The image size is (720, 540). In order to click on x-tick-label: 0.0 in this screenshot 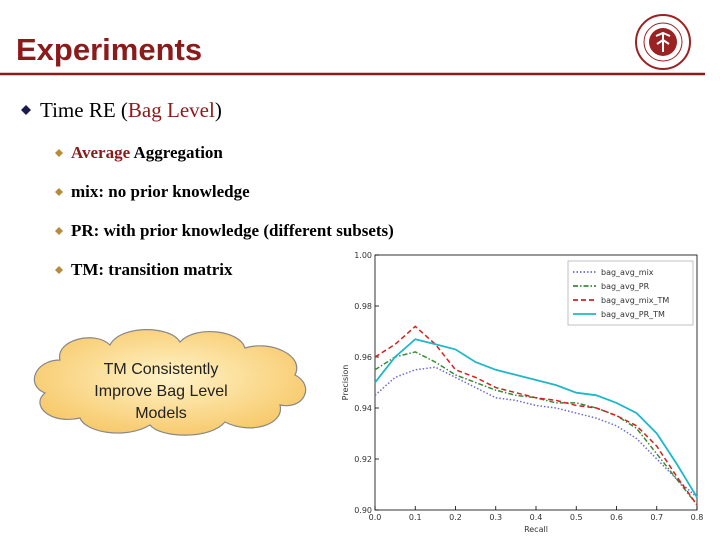, I will do `click(375, 517)`.